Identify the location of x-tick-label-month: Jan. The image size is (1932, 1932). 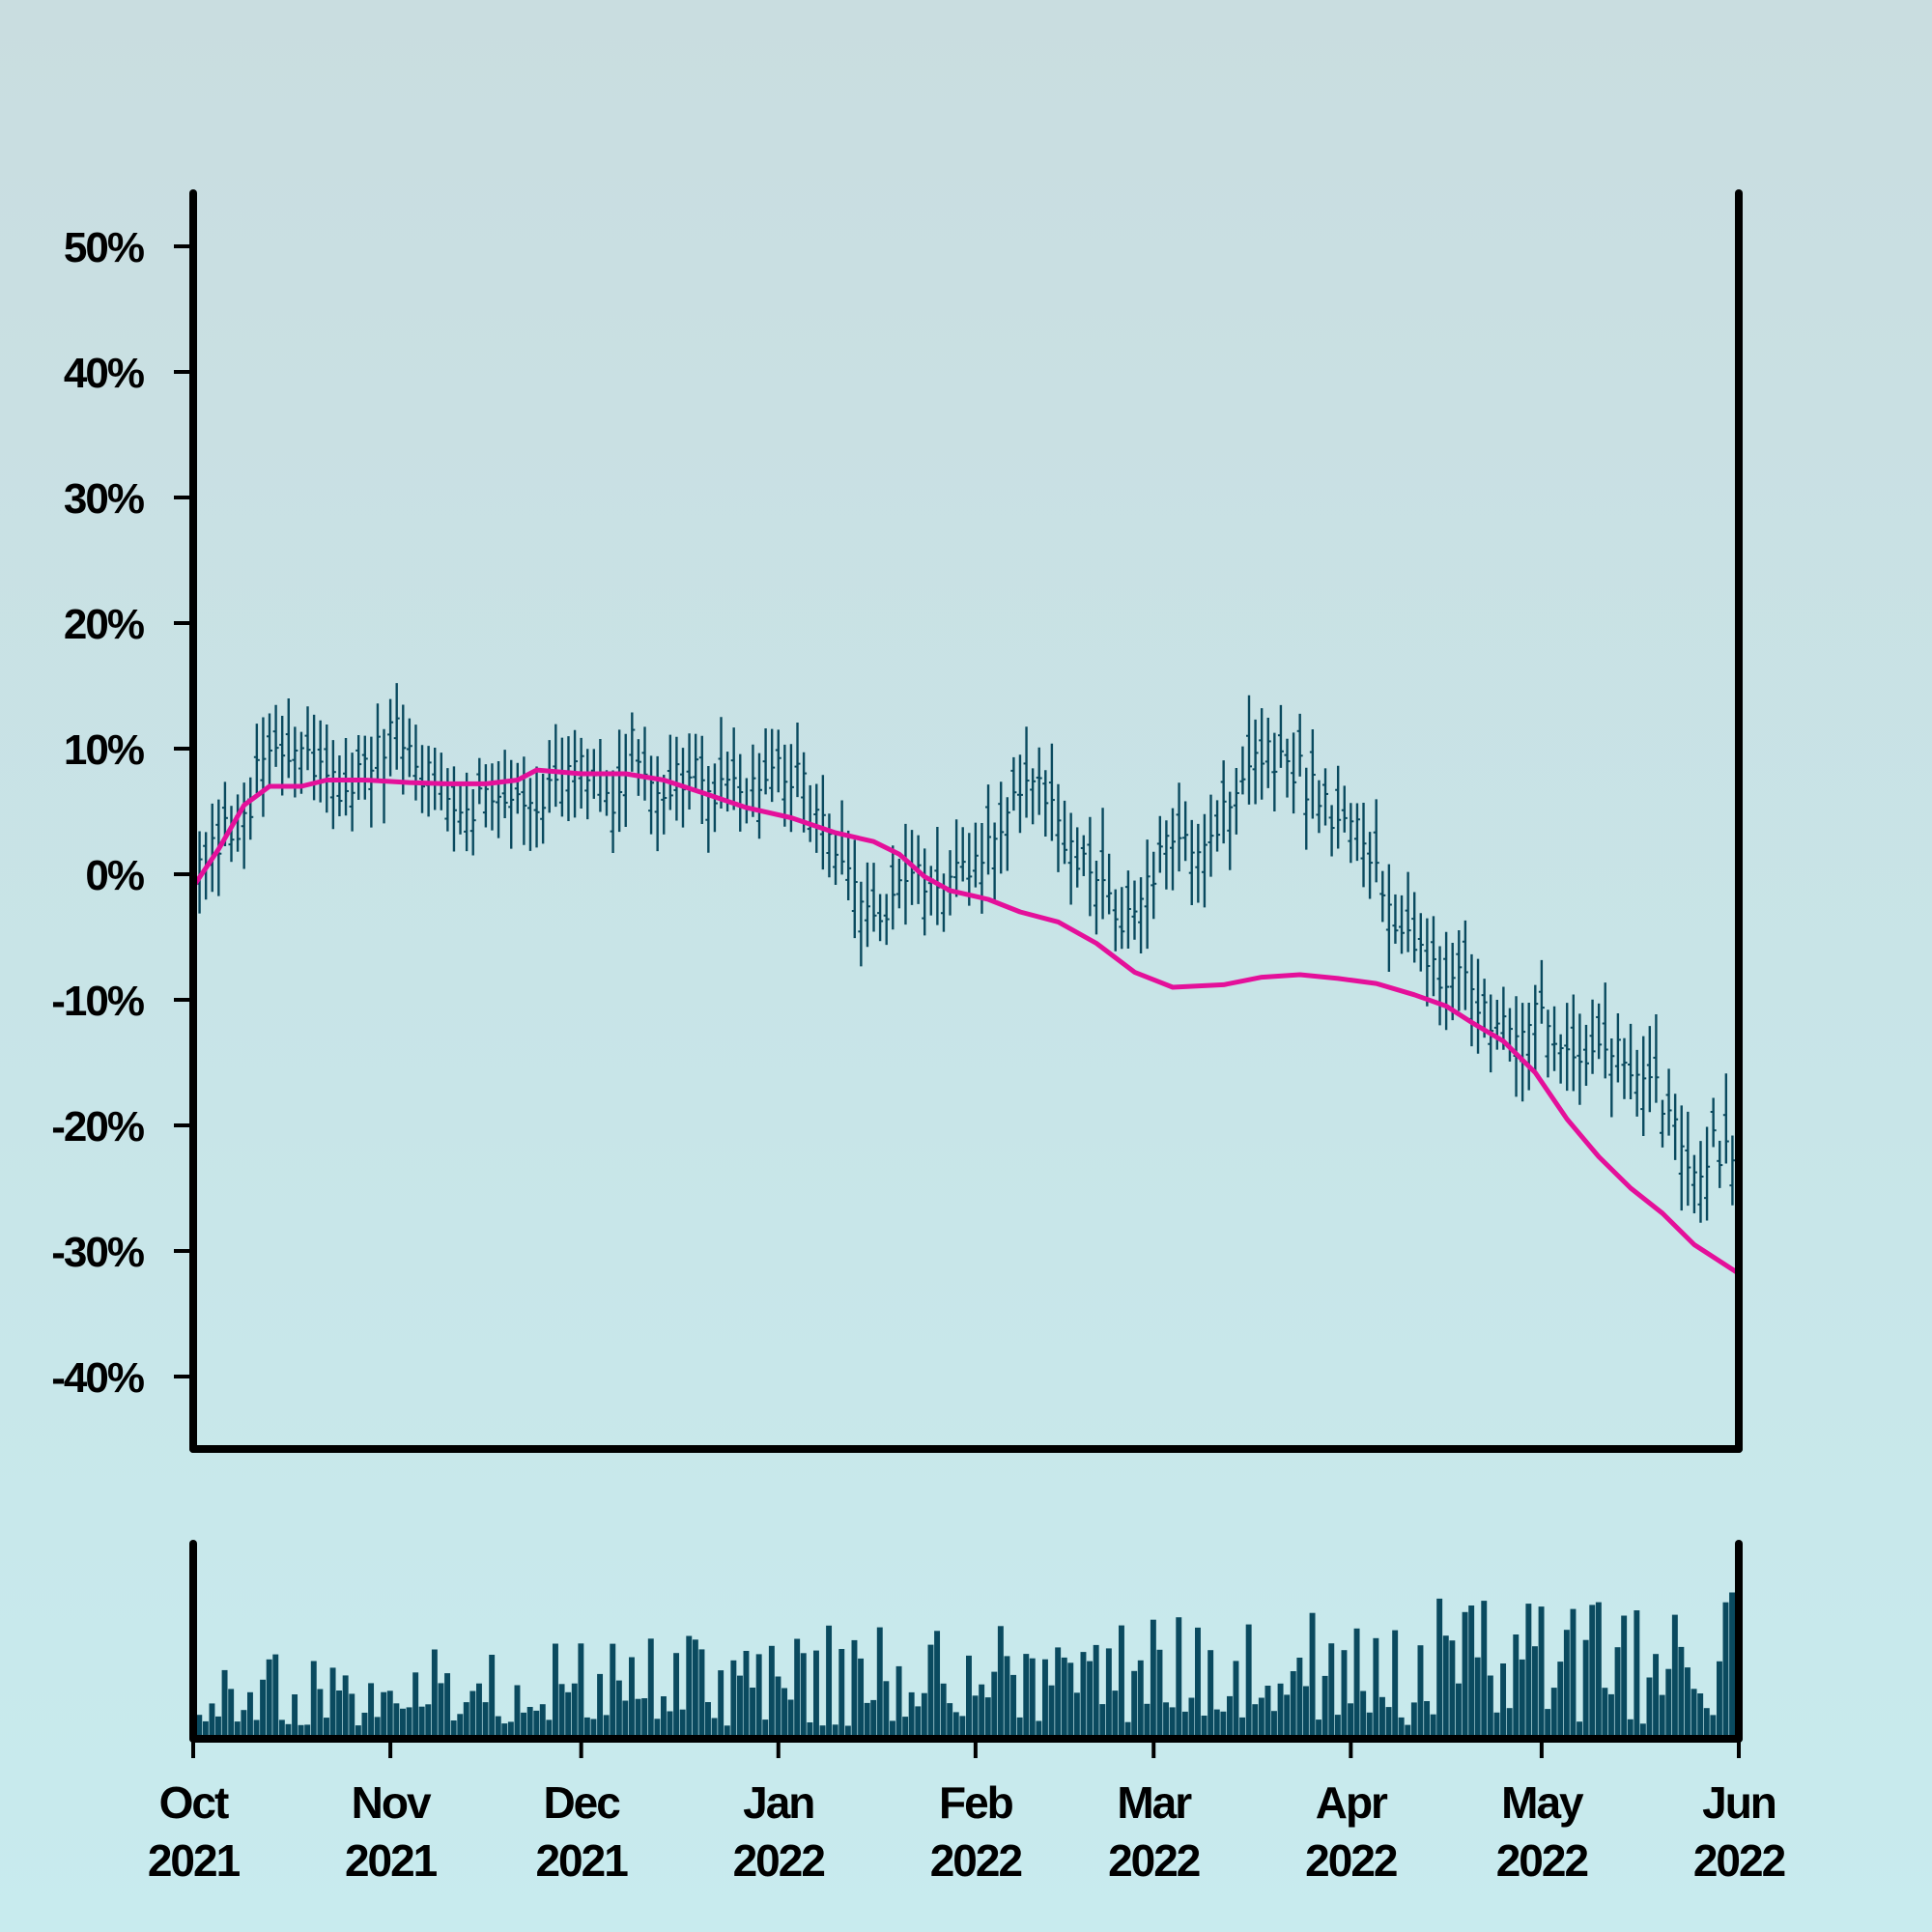
(778, 1802).